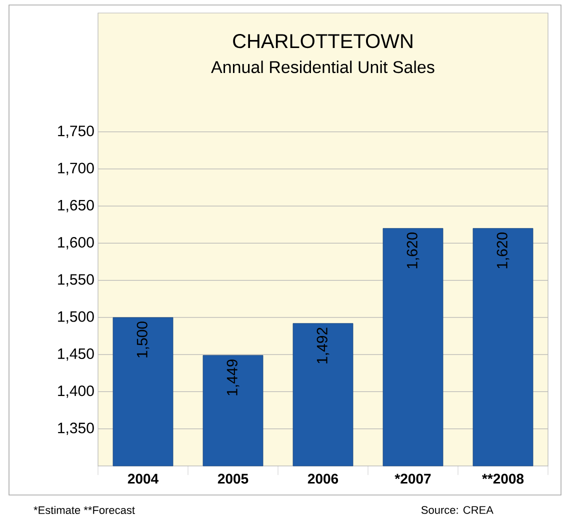 The height and width of the screenshot is (521, 587). I want to click on x-tick-label: 2004, so click(143, 479).